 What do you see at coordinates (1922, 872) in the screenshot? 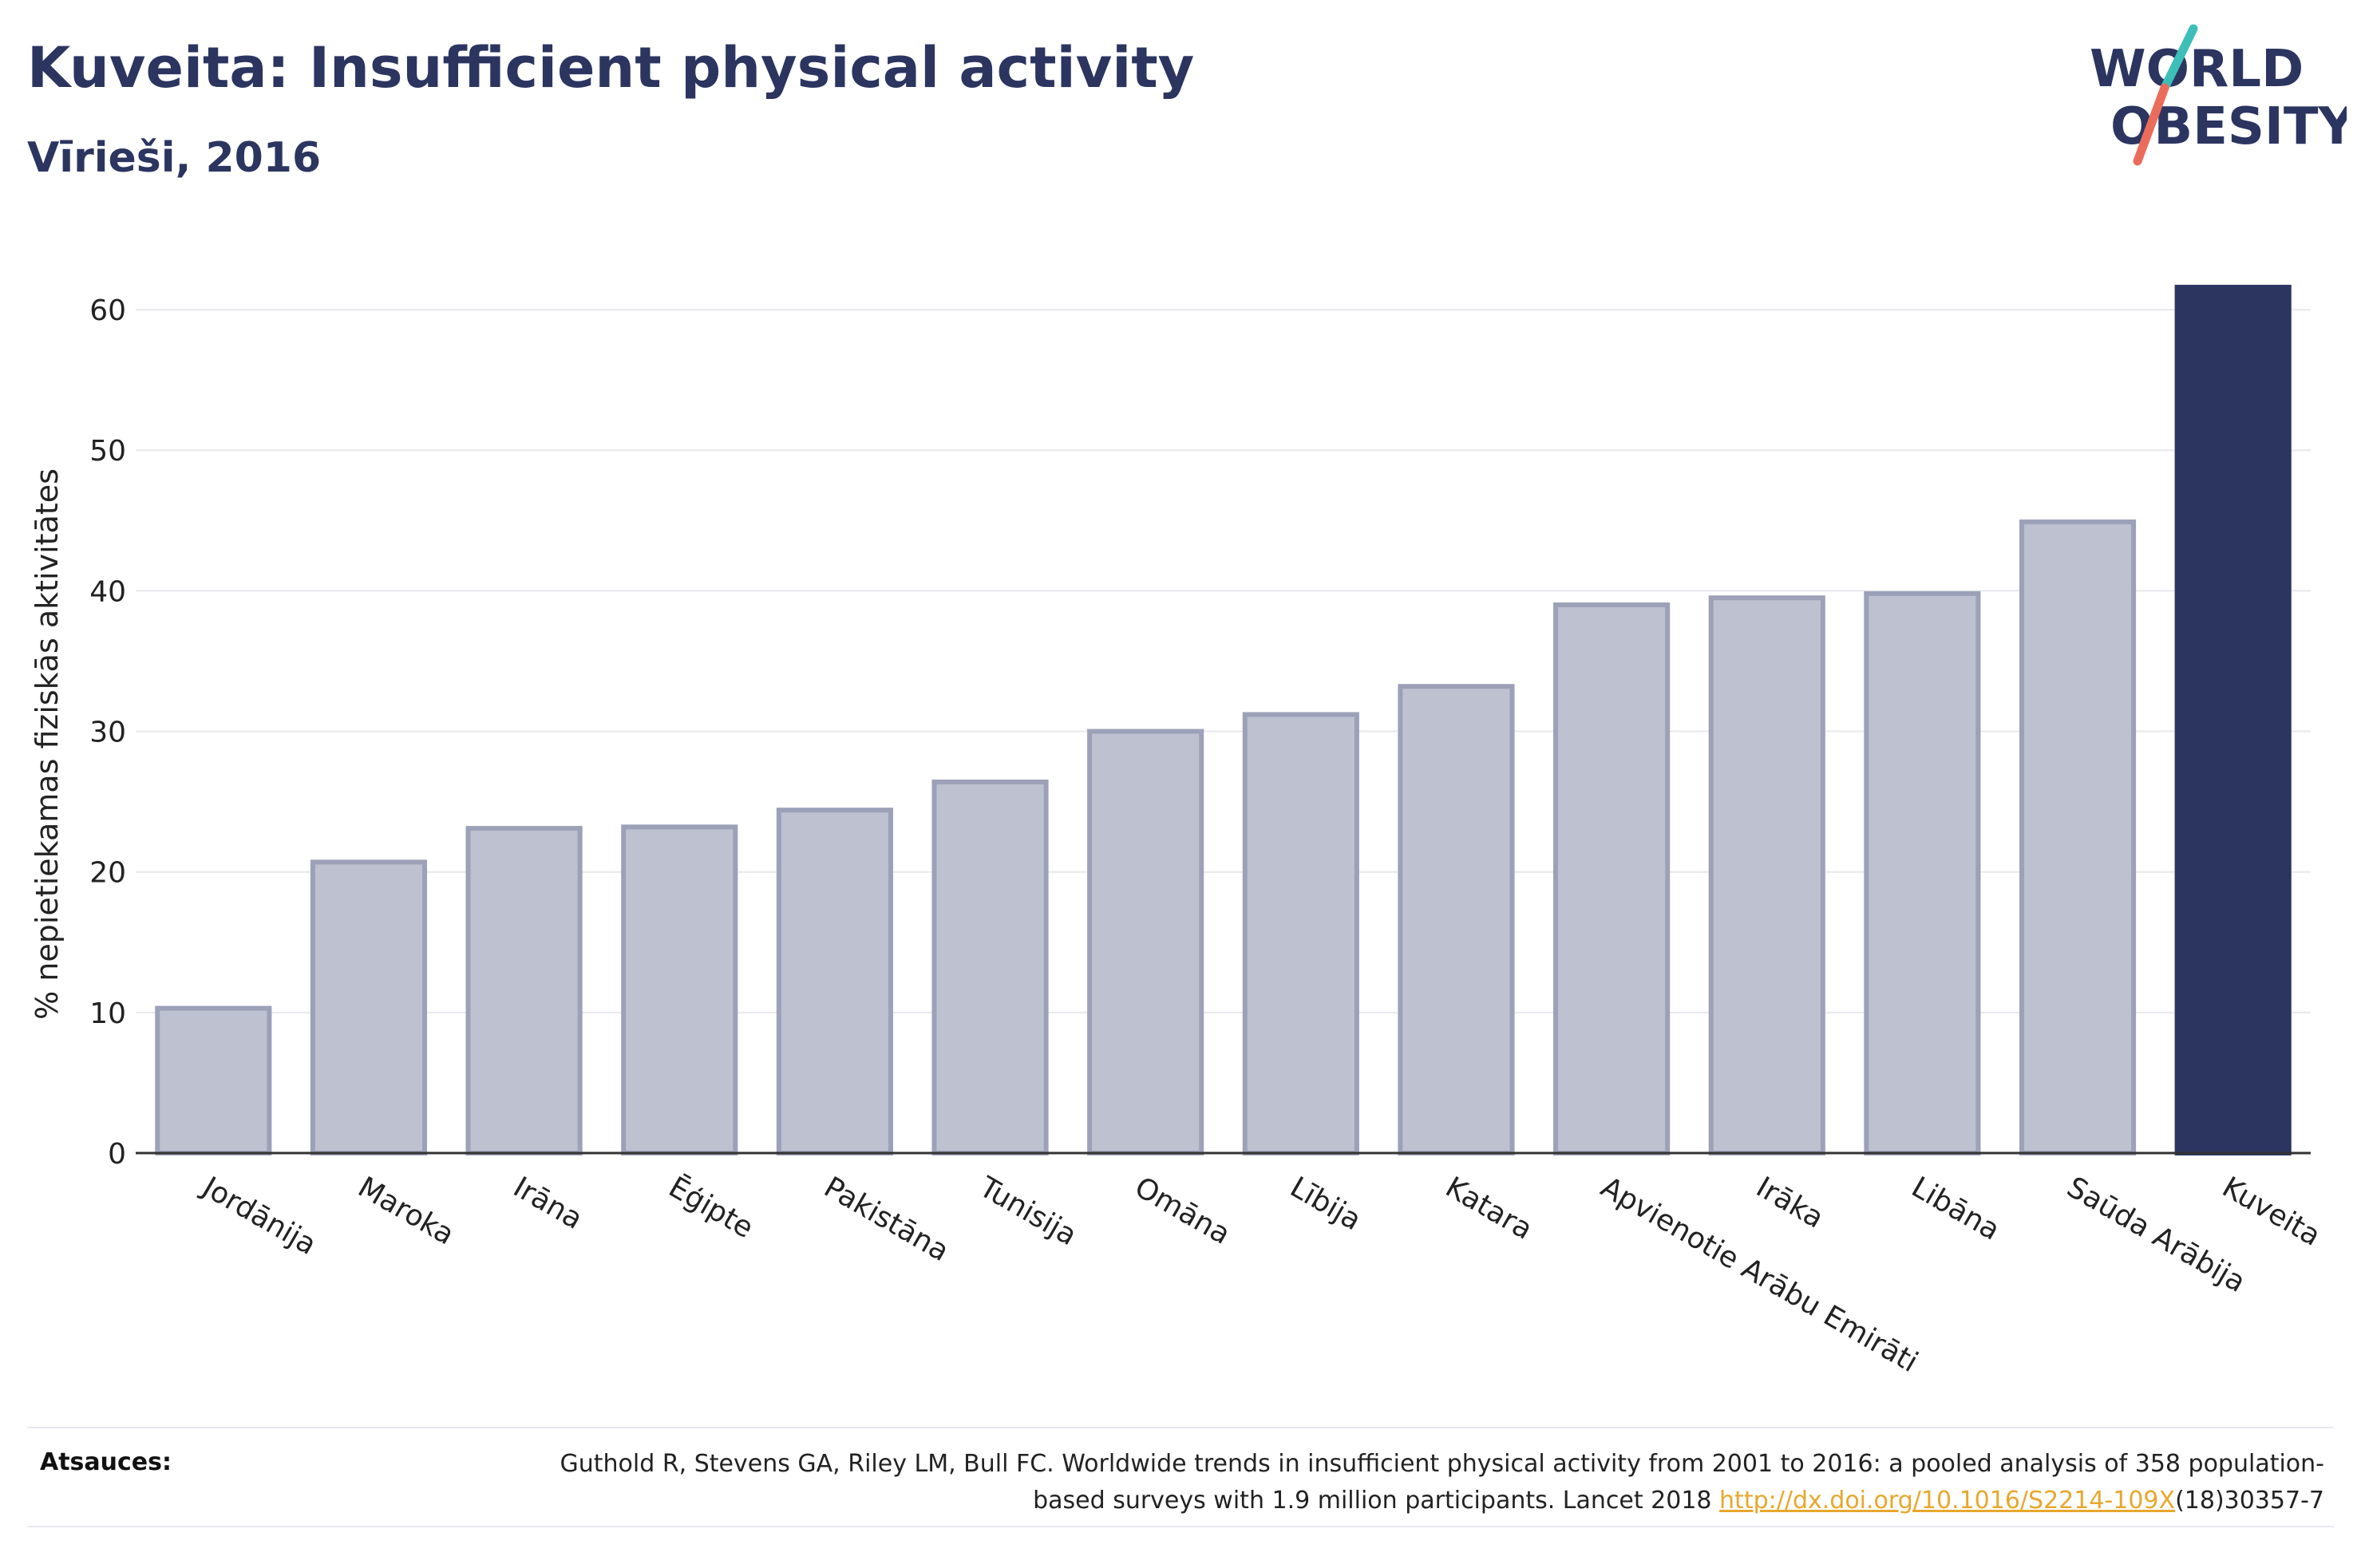
I see `bar-libana` at bounding box center [1922, 872].